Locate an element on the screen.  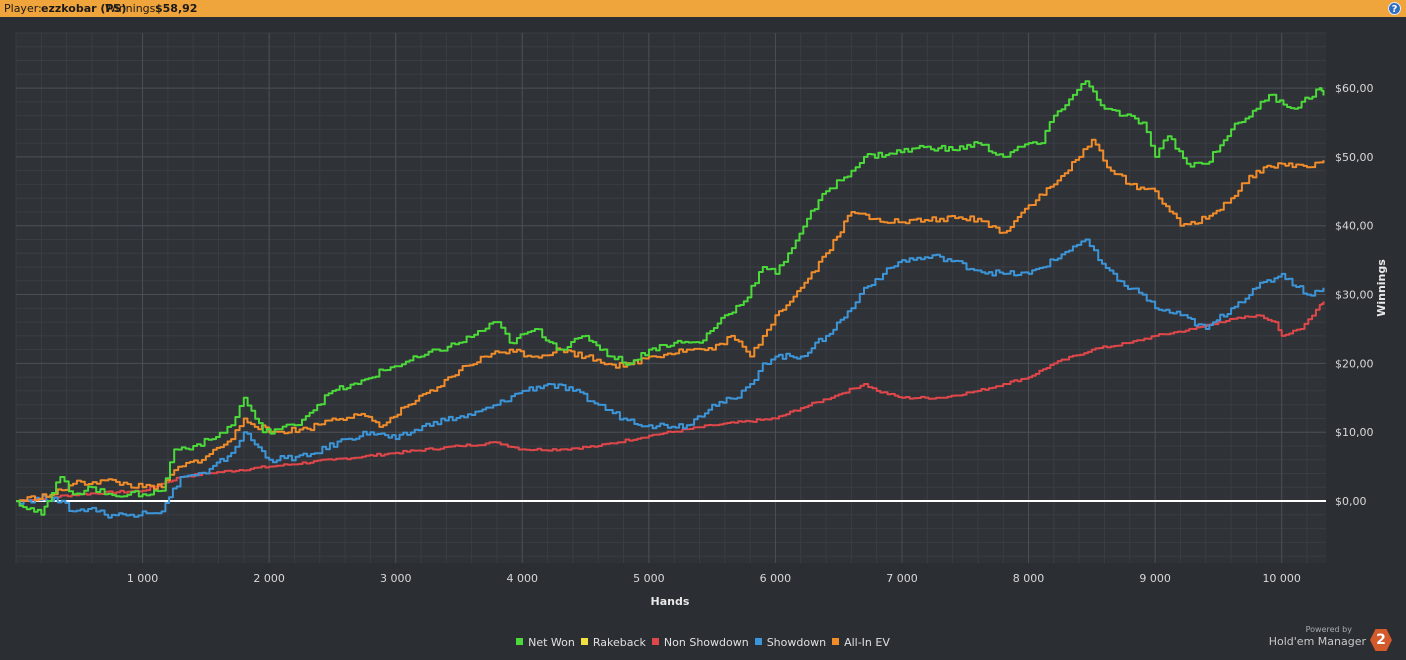
winnings-value: $58,92 is located at coordinates (176, 8).